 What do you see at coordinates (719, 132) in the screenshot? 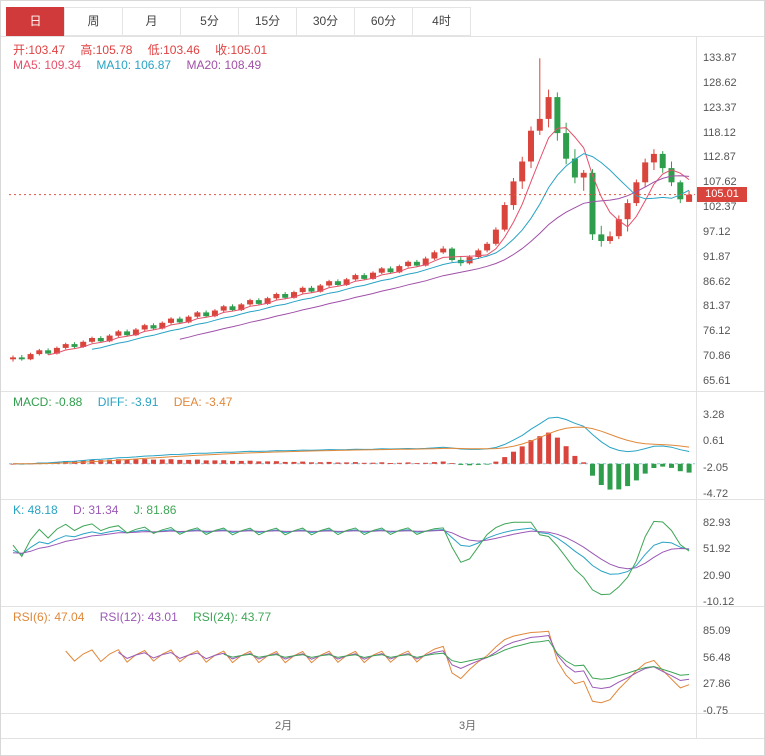
I see `price-axis-label: 118.12` at bounding box center [719, 132].